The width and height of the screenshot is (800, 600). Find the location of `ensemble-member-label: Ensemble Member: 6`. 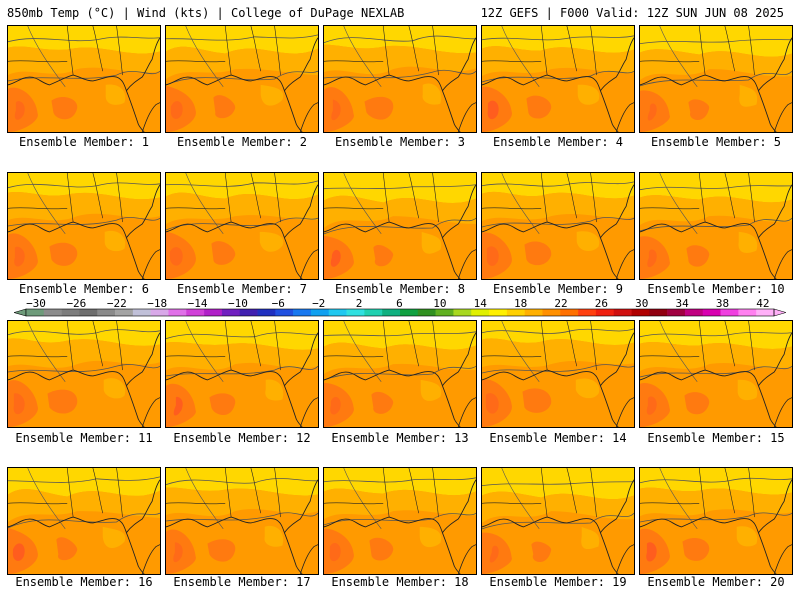

ensemble-member-label: Ensemble Member: 6 is located at coordinates (84, 289).